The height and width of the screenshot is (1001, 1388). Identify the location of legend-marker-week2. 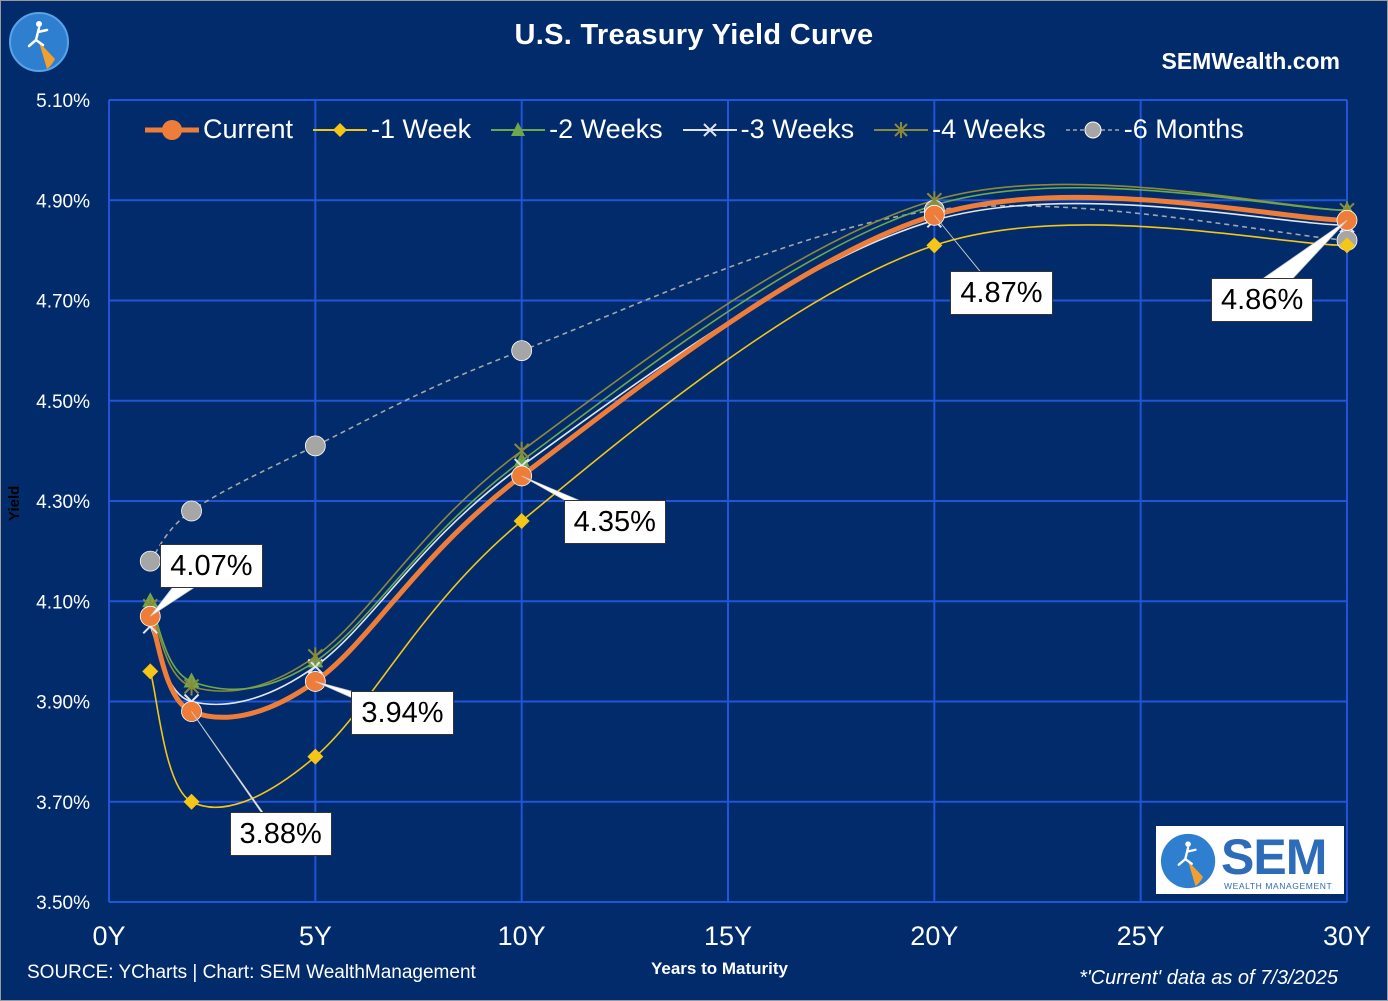
(518, 128).